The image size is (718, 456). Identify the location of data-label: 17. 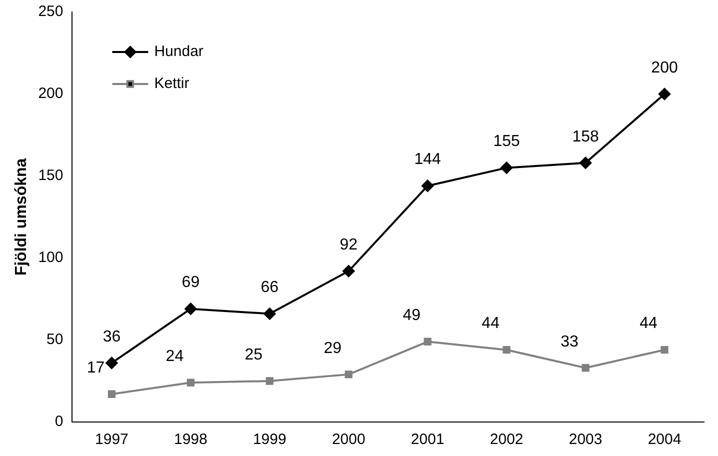
(95, 368).